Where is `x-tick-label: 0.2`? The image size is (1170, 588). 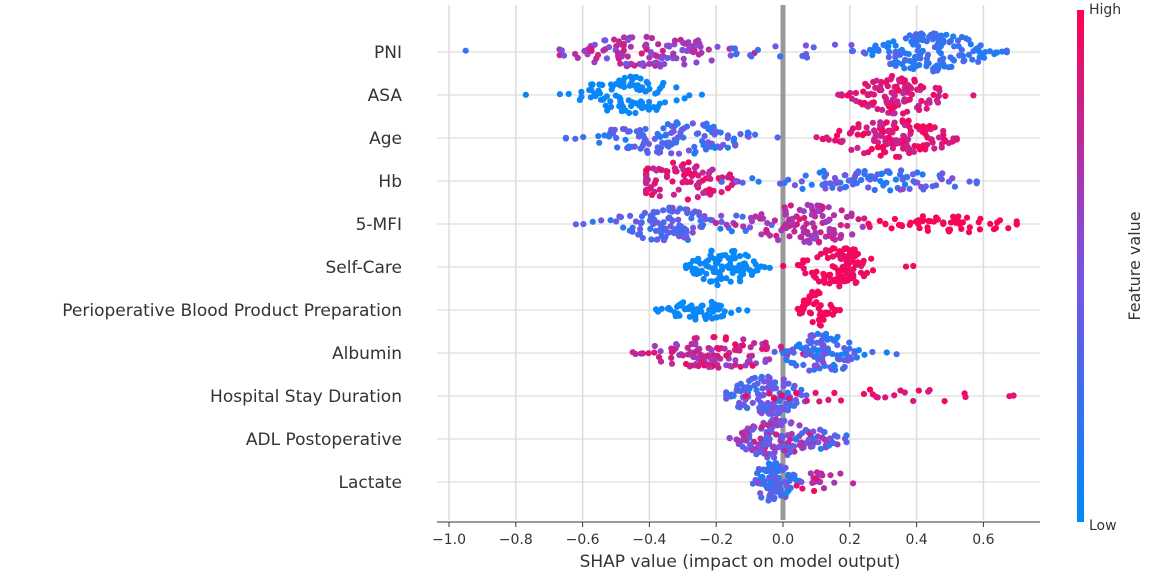 x-tick-label: 0.2 is located at coordinates (850, 540).